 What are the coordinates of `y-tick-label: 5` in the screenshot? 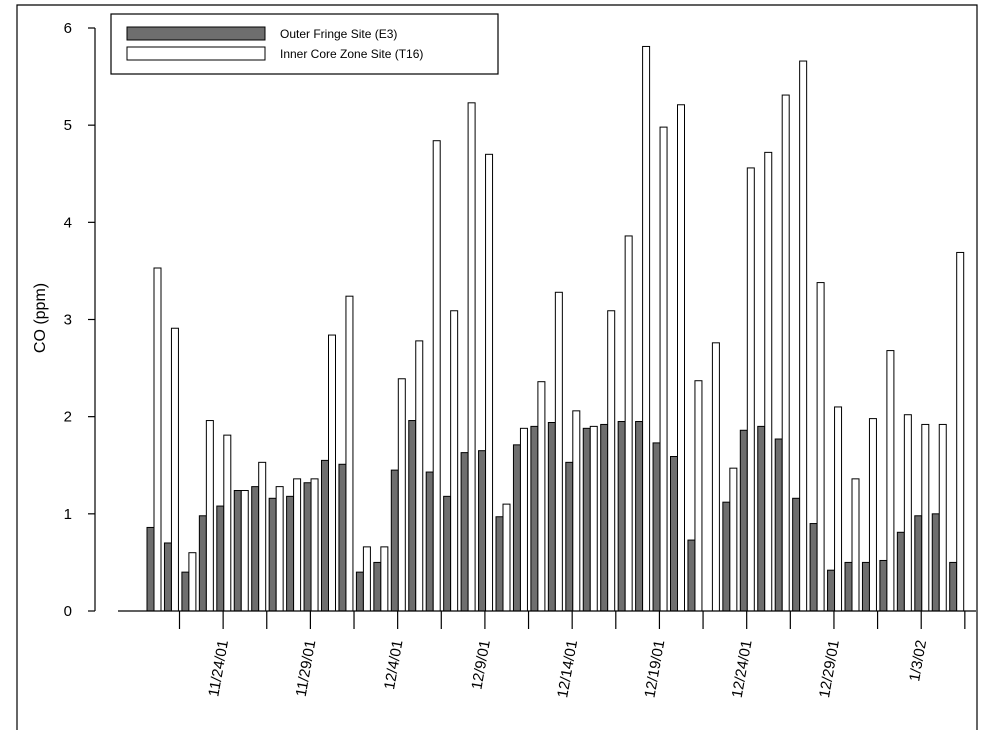 It's located at (68, 125).